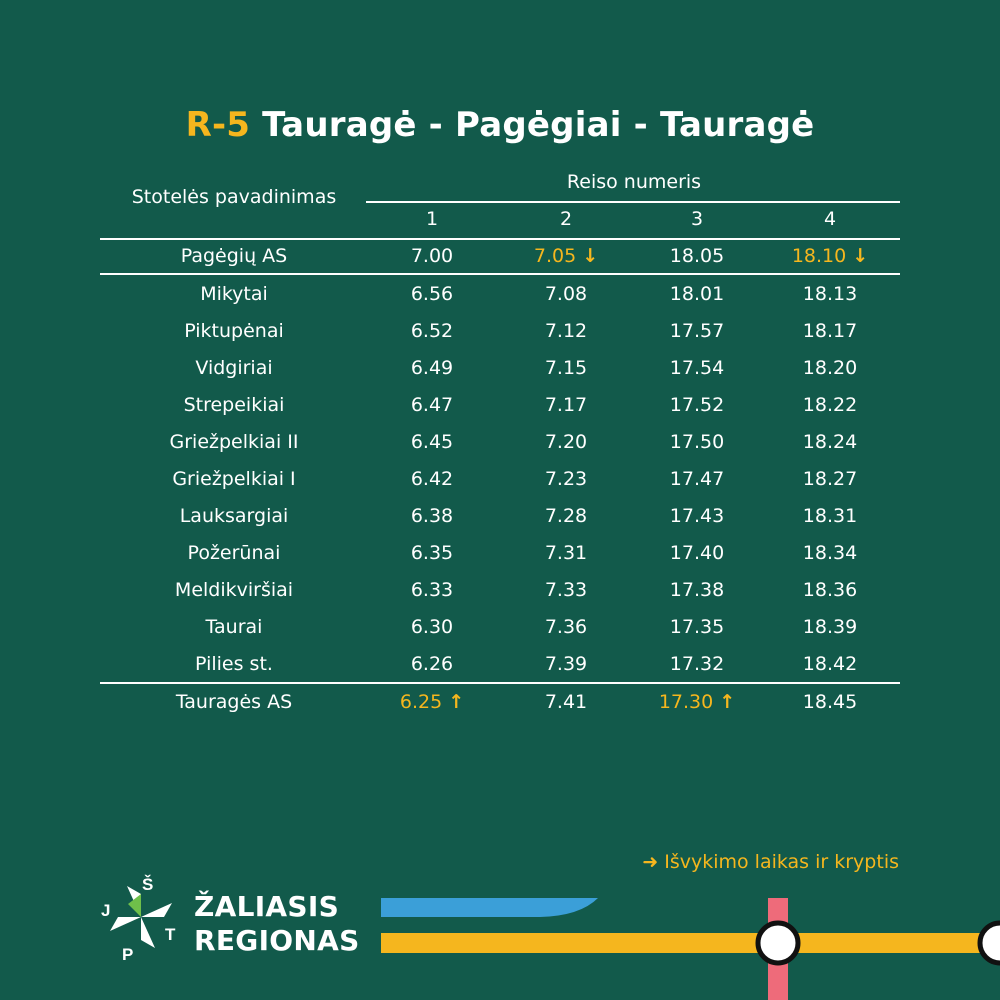 This screenshot has height=1000, width=1000. I want to click on stop-name: Pagėgių AS, so click(234, 255).